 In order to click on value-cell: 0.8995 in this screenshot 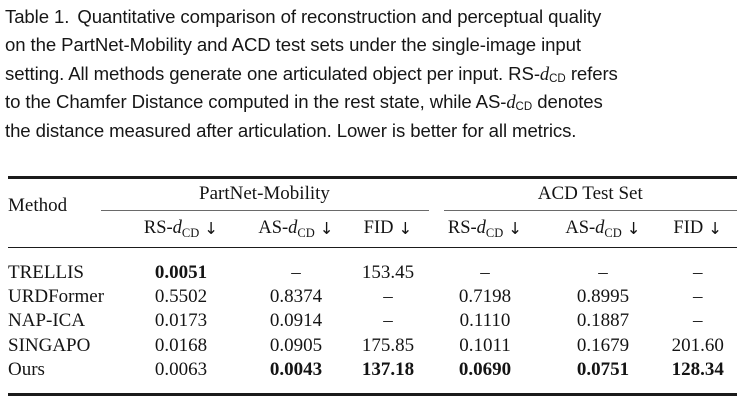, I will do `click(603, 296)`.